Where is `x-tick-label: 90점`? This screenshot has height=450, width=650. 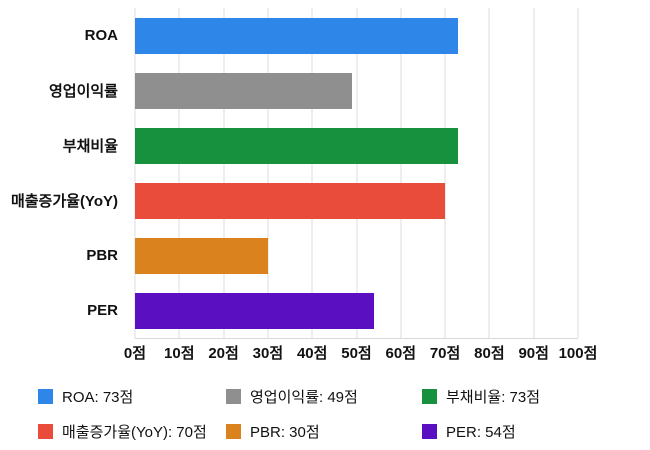 x-tick-label: 90점 is located at coordinates (533, 353).